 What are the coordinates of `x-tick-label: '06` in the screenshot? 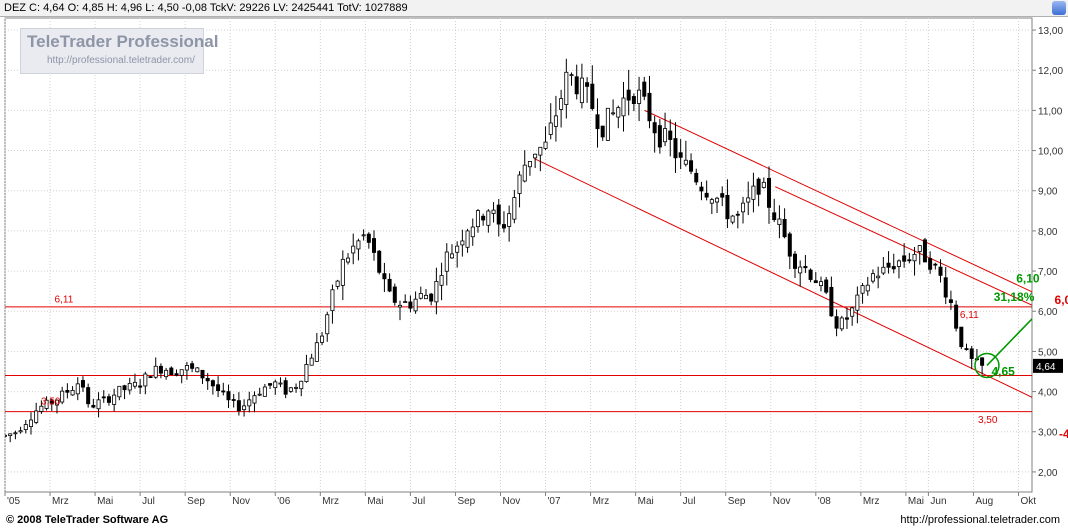 It's located at (283, 501).